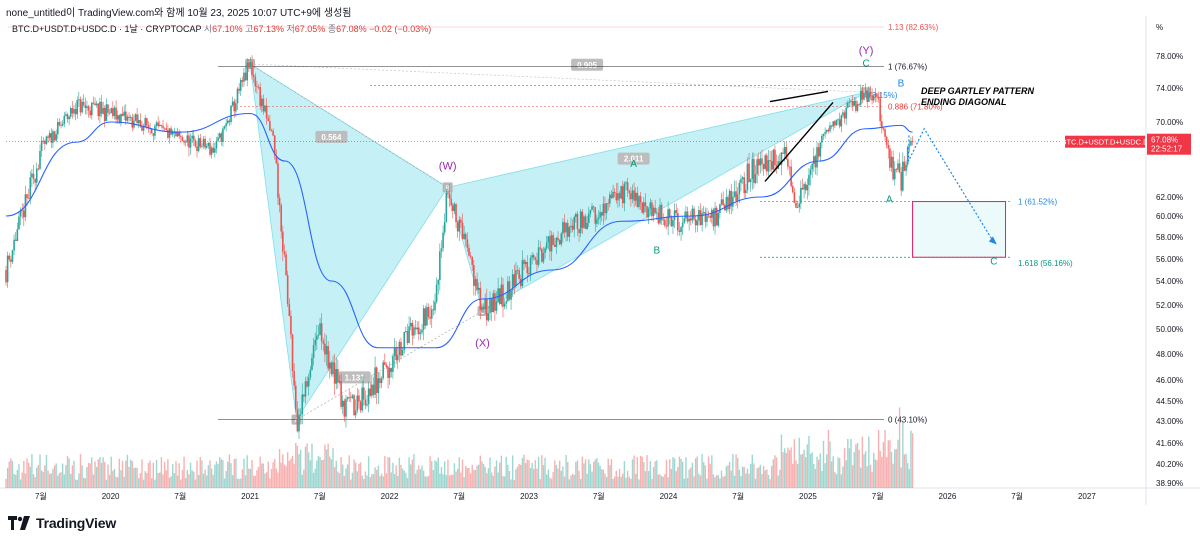  I want to click on x-tick-label: 7월, so click(1017, 496).